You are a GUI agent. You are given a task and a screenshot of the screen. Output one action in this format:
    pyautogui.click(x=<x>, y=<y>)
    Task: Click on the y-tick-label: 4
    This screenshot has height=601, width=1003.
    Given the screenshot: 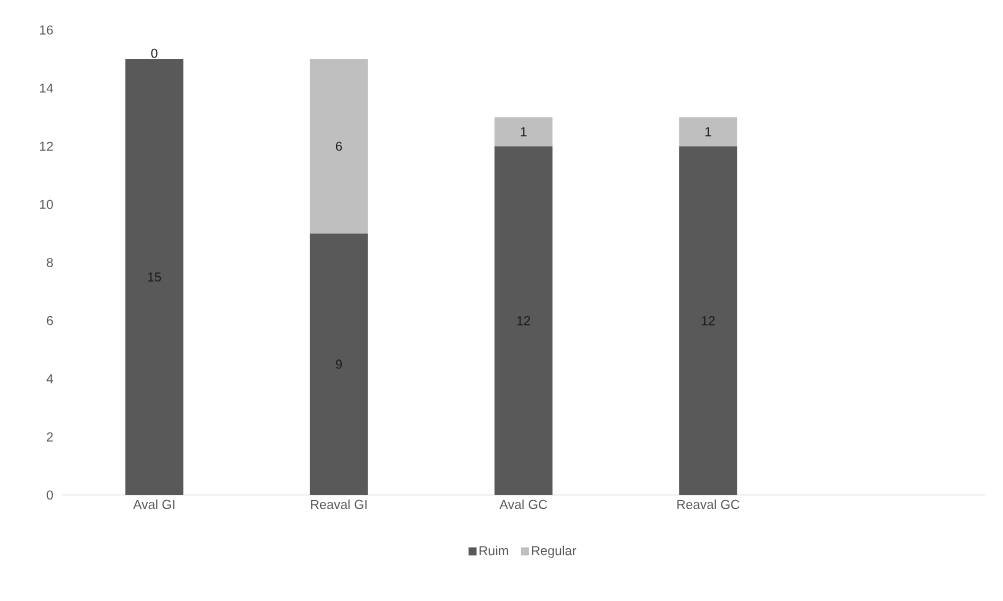 What is the action you would take?
    pyautogui.click(x=50, y=379)
    